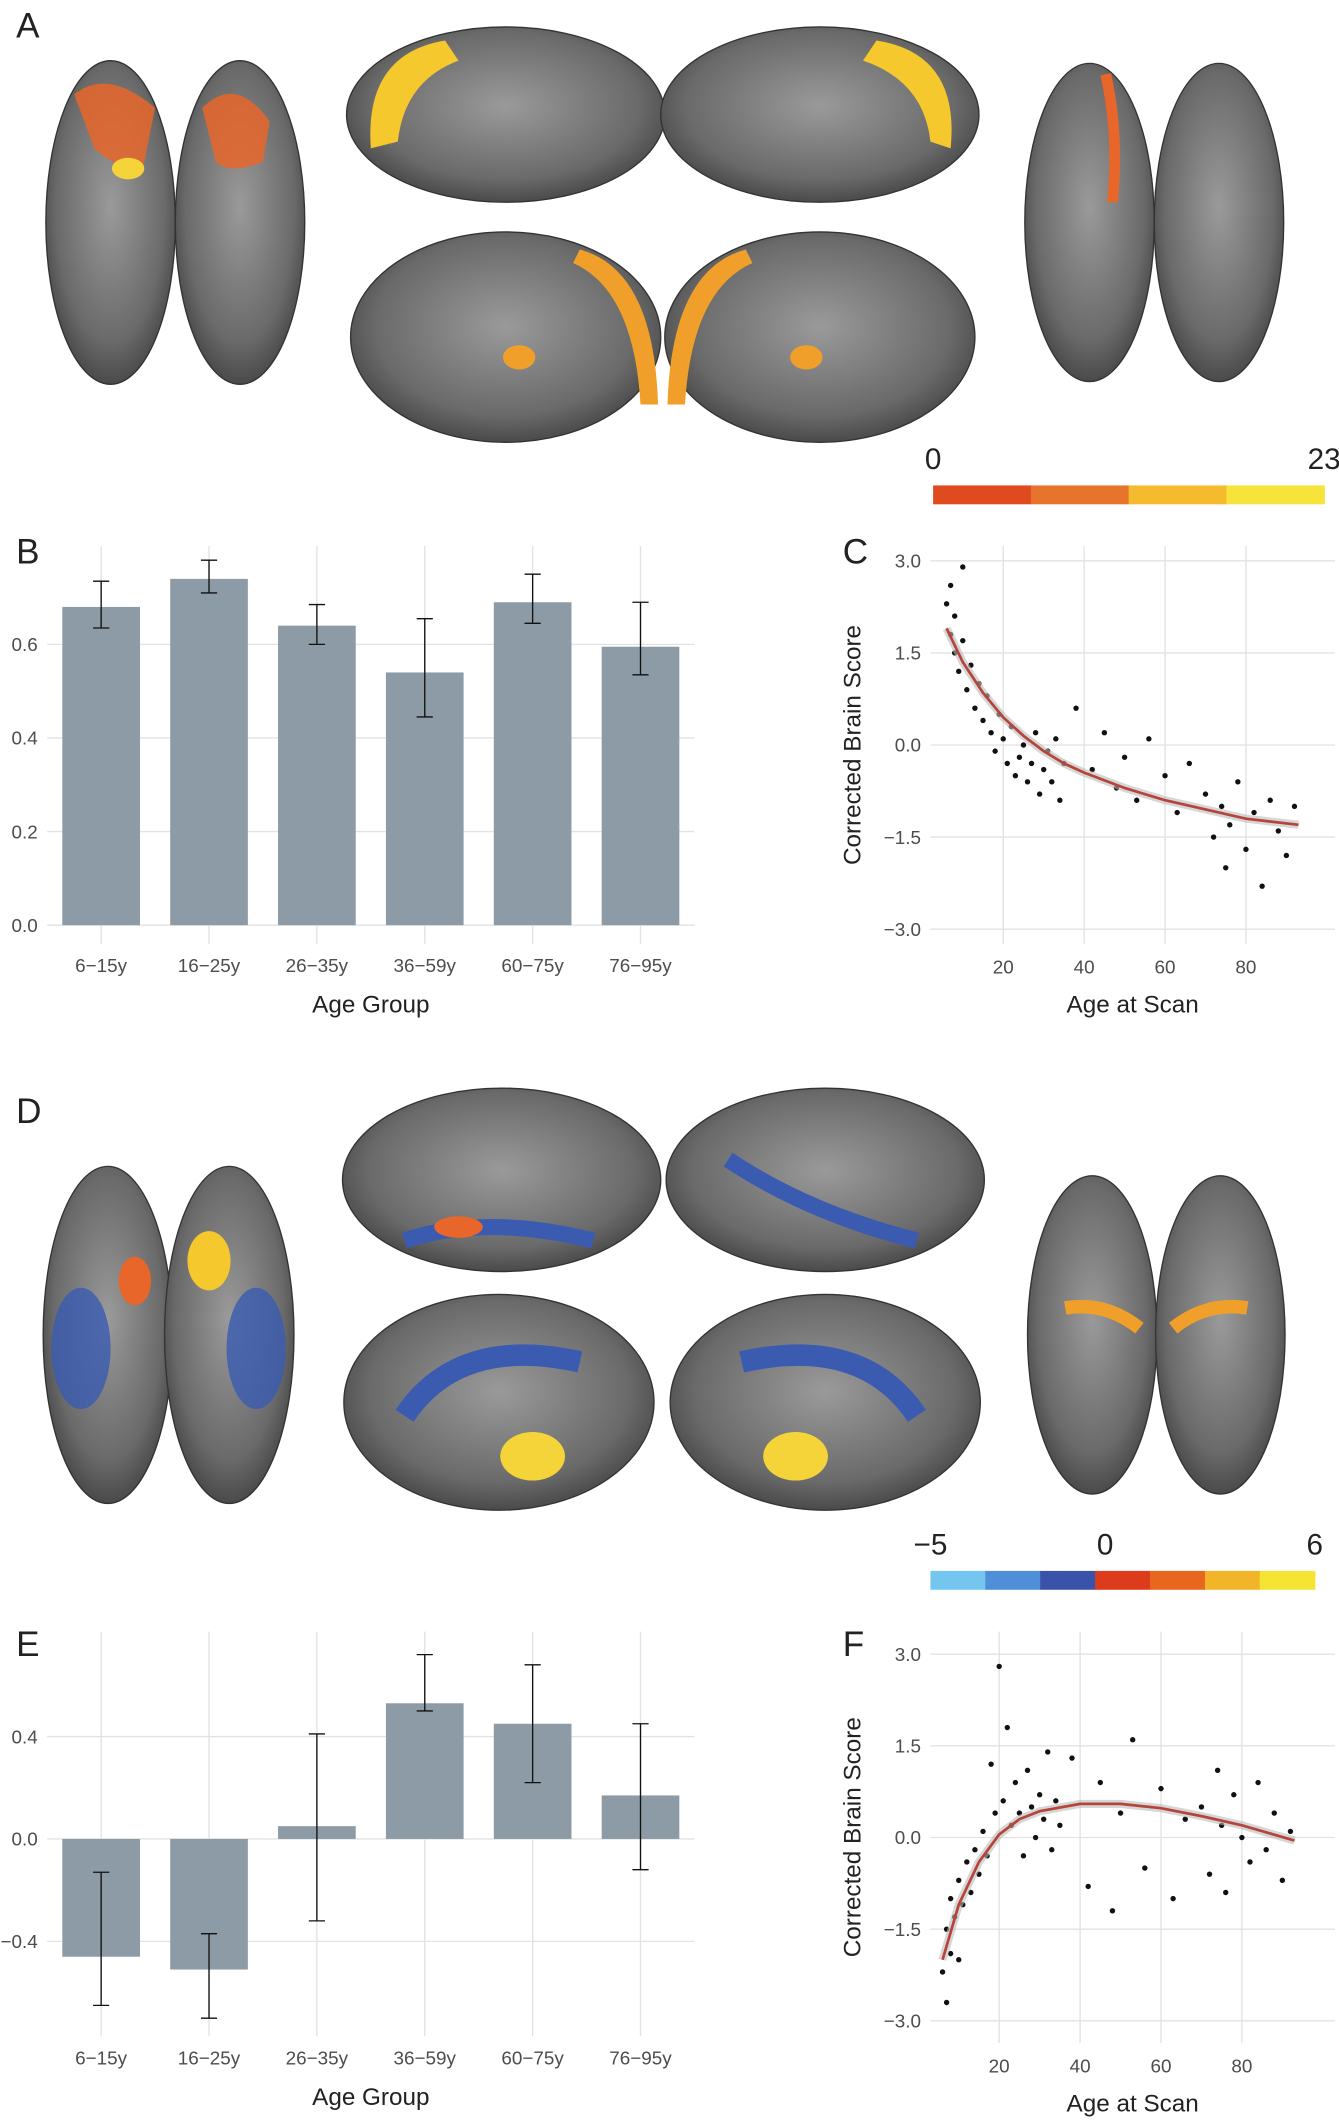 This screenshot has height=2122, width=1339. Describe the element at coordinates (28, 26) in the screenshot. I see `panel-letter: A` at that location.